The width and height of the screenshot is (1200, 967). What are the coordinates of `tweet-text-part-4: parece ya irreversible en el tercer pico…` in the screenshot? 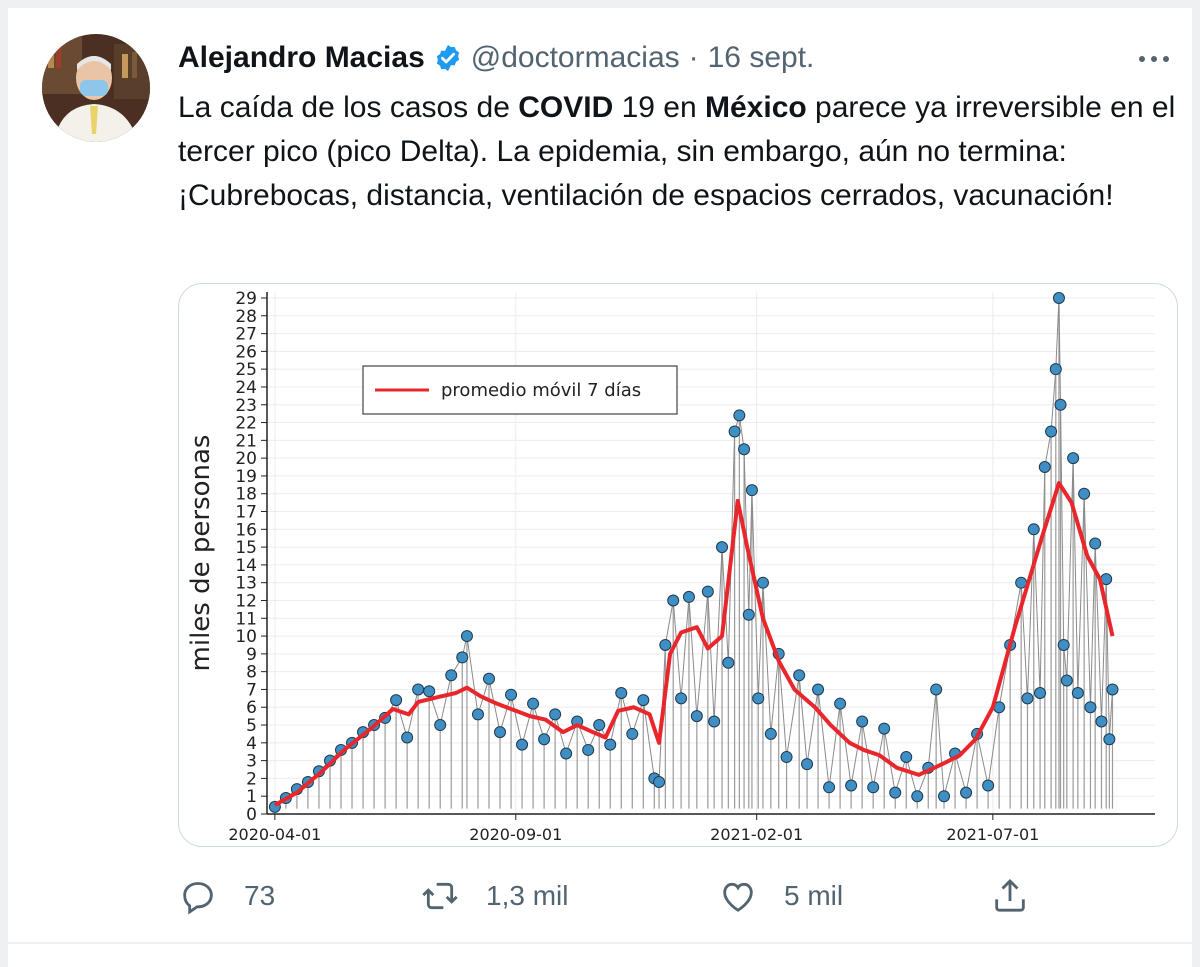 It's located at (677, 151).